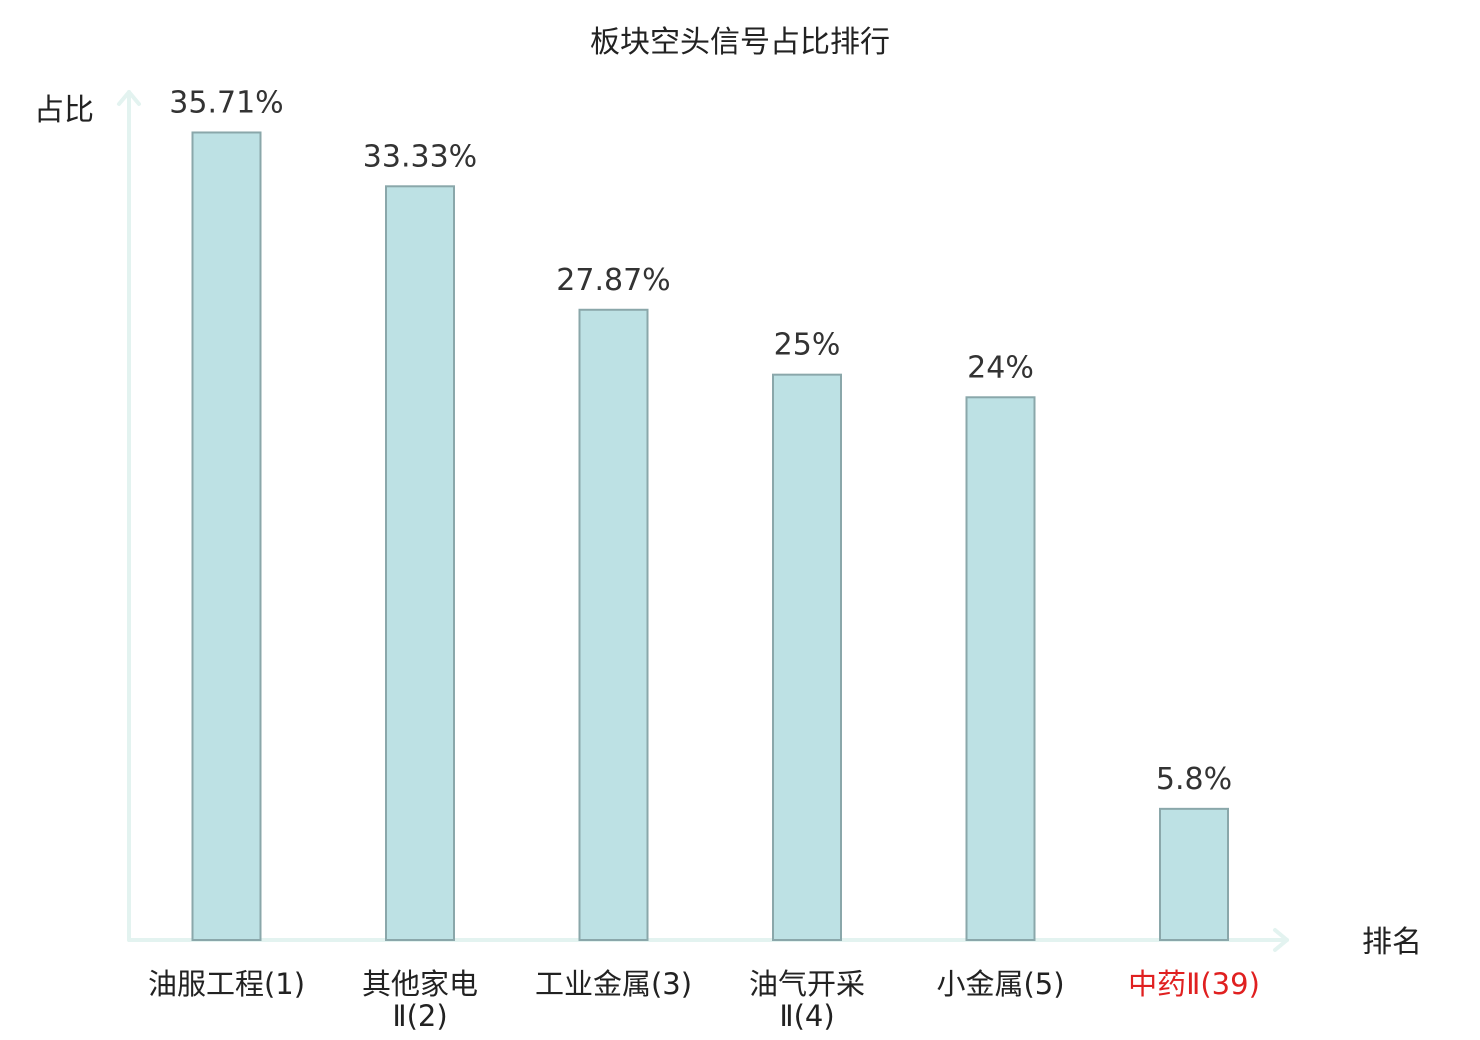 This screenshot has width=1480, height=1040. Describe the element at coordinates (129, 98) in the screenshot. I see `y-axis-arrow` at that location.